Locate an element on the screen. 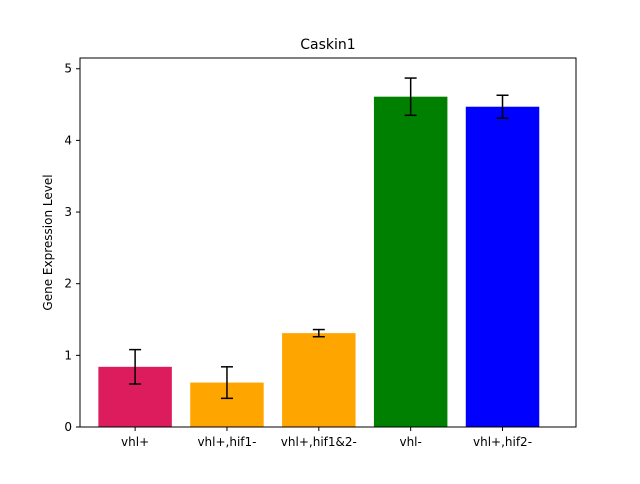 This screenshot has width=640, height=484. y-tick-label-0: 0 is located at coordinates (68, 427).